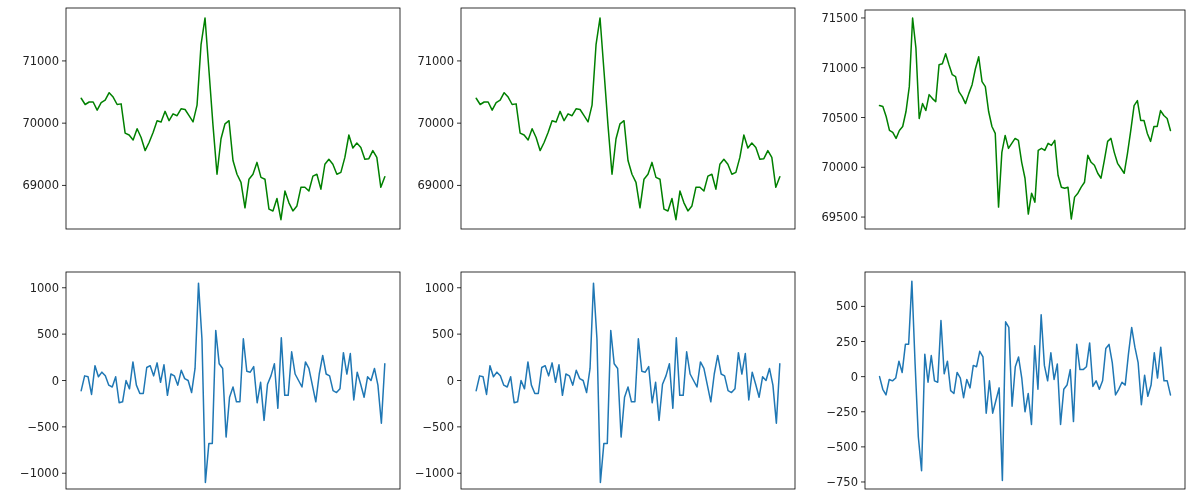  Describe the element at coordinates (839, 217) in the screenshot. I see `y-tick-label: 69500` at that location.